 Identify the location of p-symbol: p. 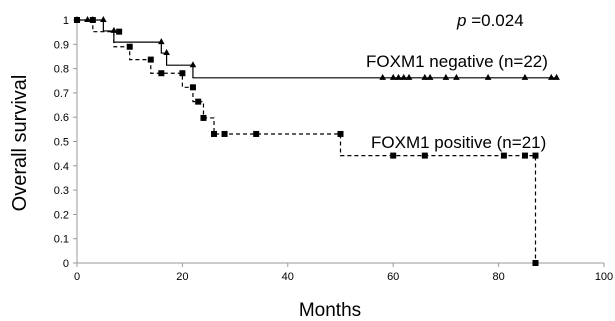
(461, 20).